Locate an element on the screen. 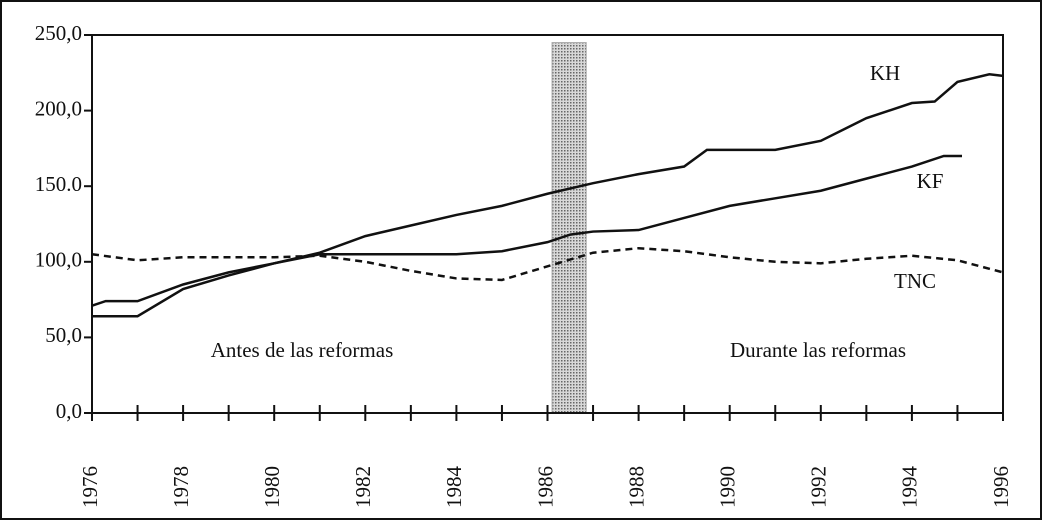 This screenshot has height=521, width=1043. x-tick-label: 1992 is located at coordinates (819, 487).